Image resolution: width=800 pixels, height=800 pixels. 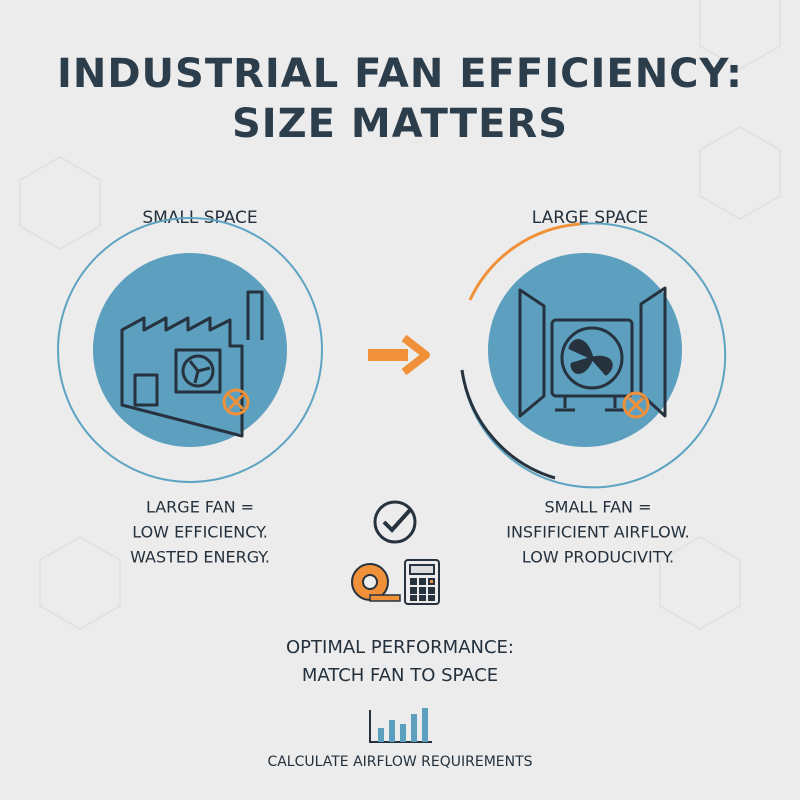 I want to click on caption-line: INSFIFICIENT AIRFLOW., so click(x=598, y=532).